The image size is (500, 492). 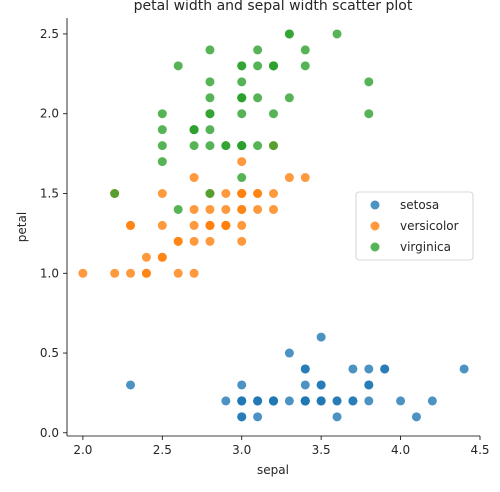 I want to click on legend-marker-setosa, so click(x=375, y=205).